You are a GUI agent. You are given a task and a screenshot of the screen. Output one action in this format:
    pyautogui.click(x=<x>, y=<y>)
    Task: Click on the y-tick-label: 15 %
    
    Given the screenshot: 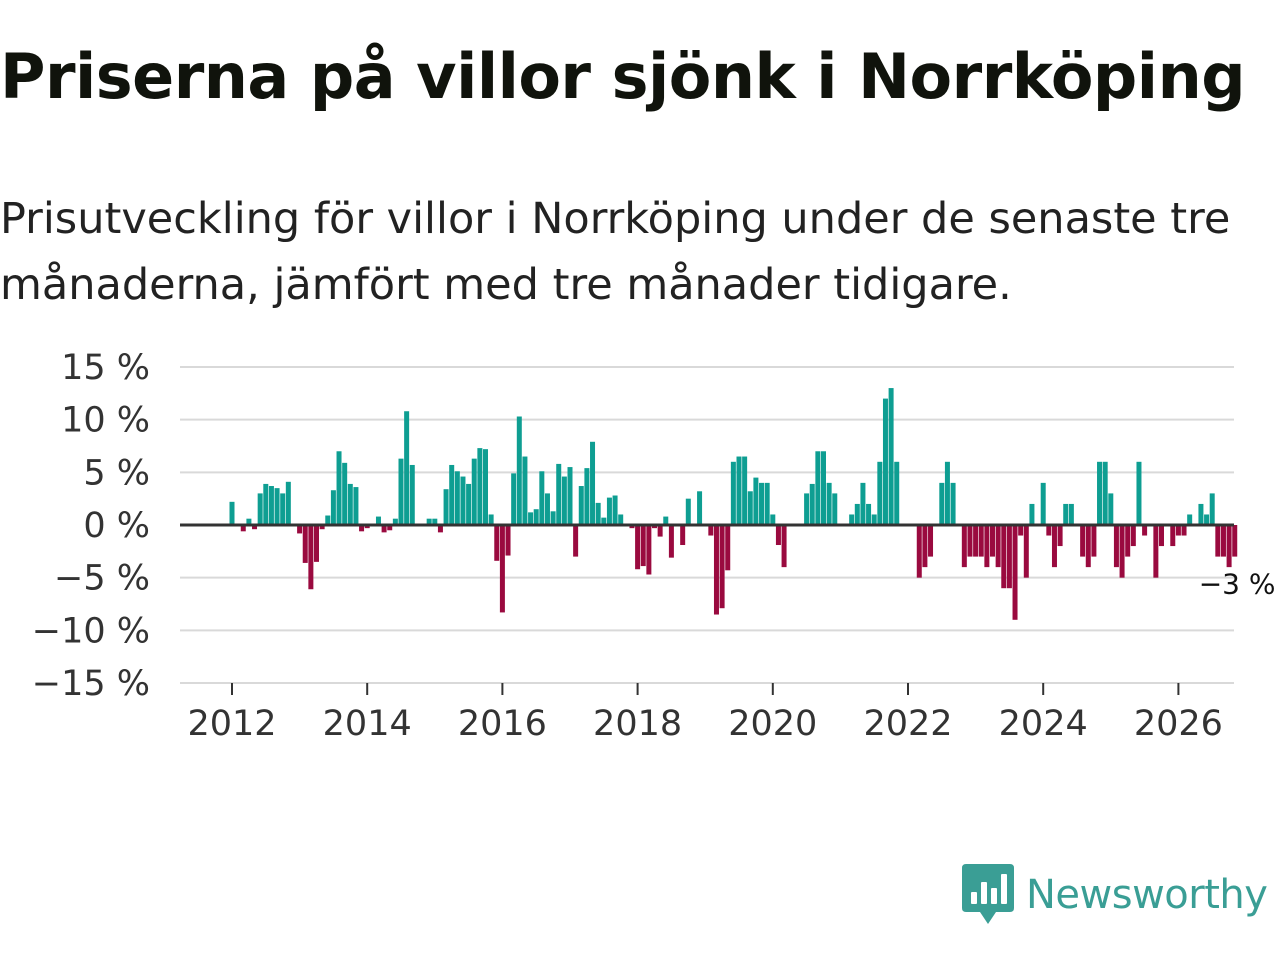 What is the action you would take?
    pyautogui.click(x=105, y=368)
    